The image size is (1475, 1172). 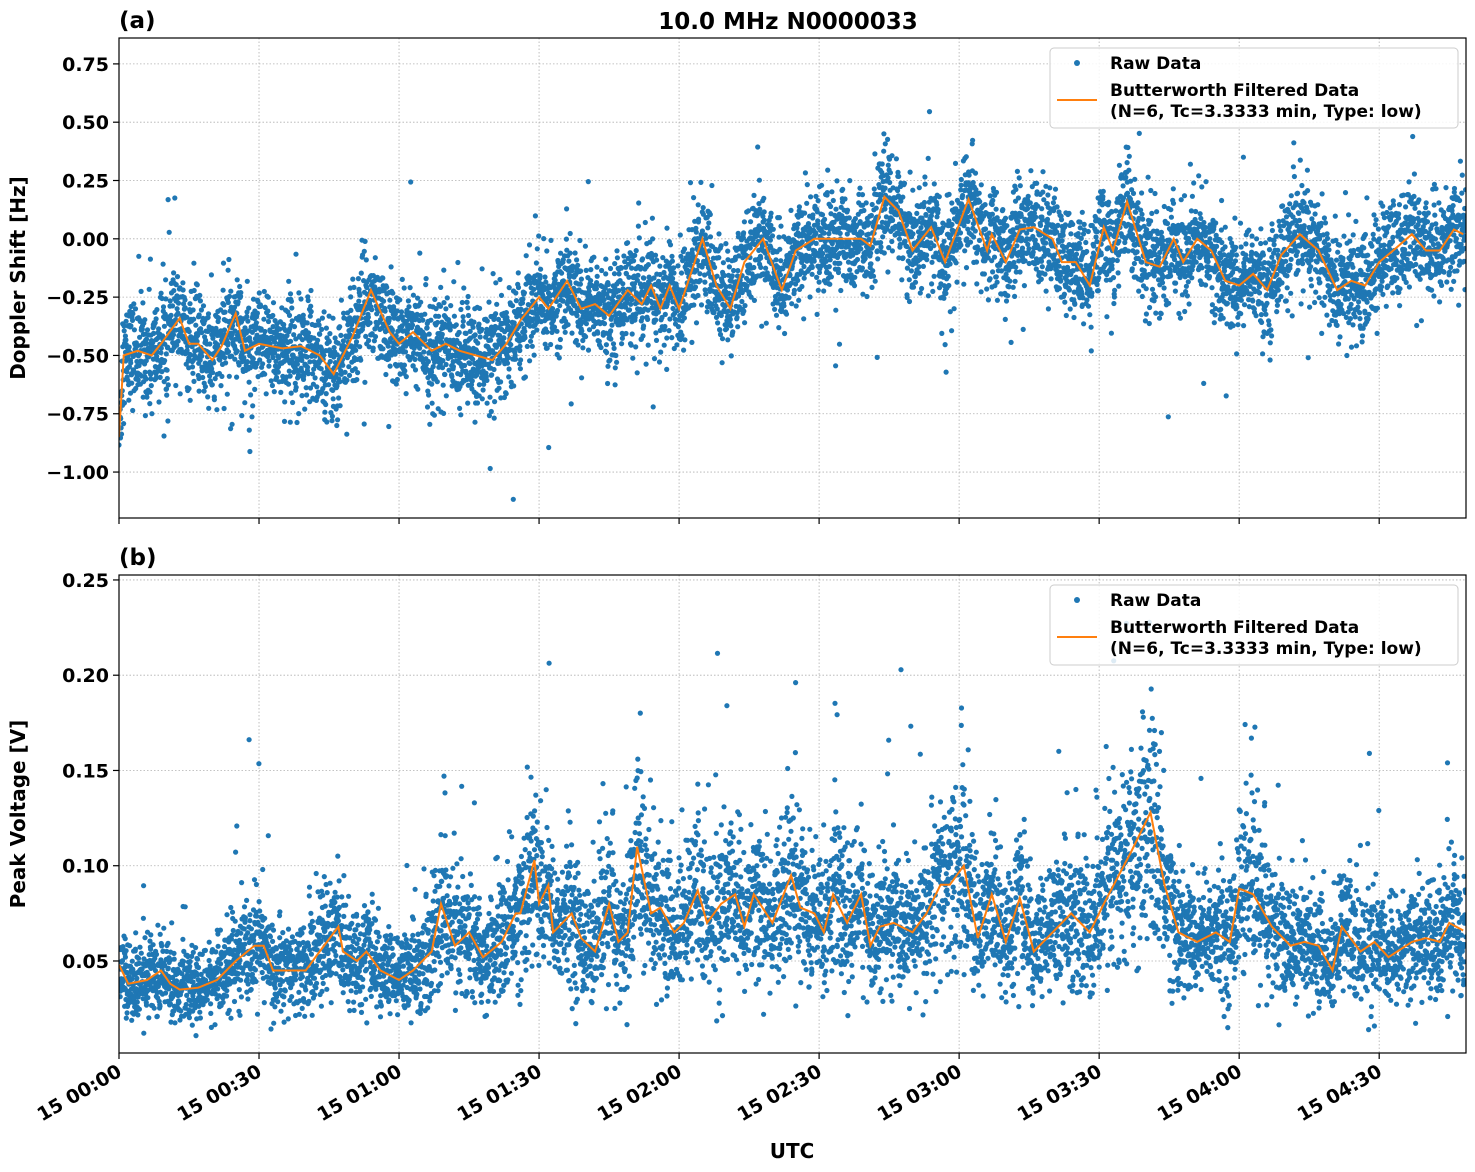 What do you see at coordinates (77, 356) in the screenshot?
I see `y-tick-label: −0.50` at bounding box center [77, 356].